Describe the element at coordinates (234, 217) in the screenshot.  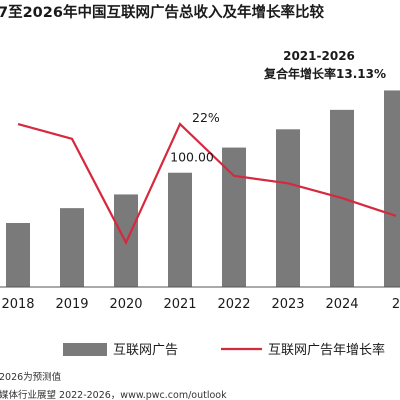
I see `bar-2022` at that location.